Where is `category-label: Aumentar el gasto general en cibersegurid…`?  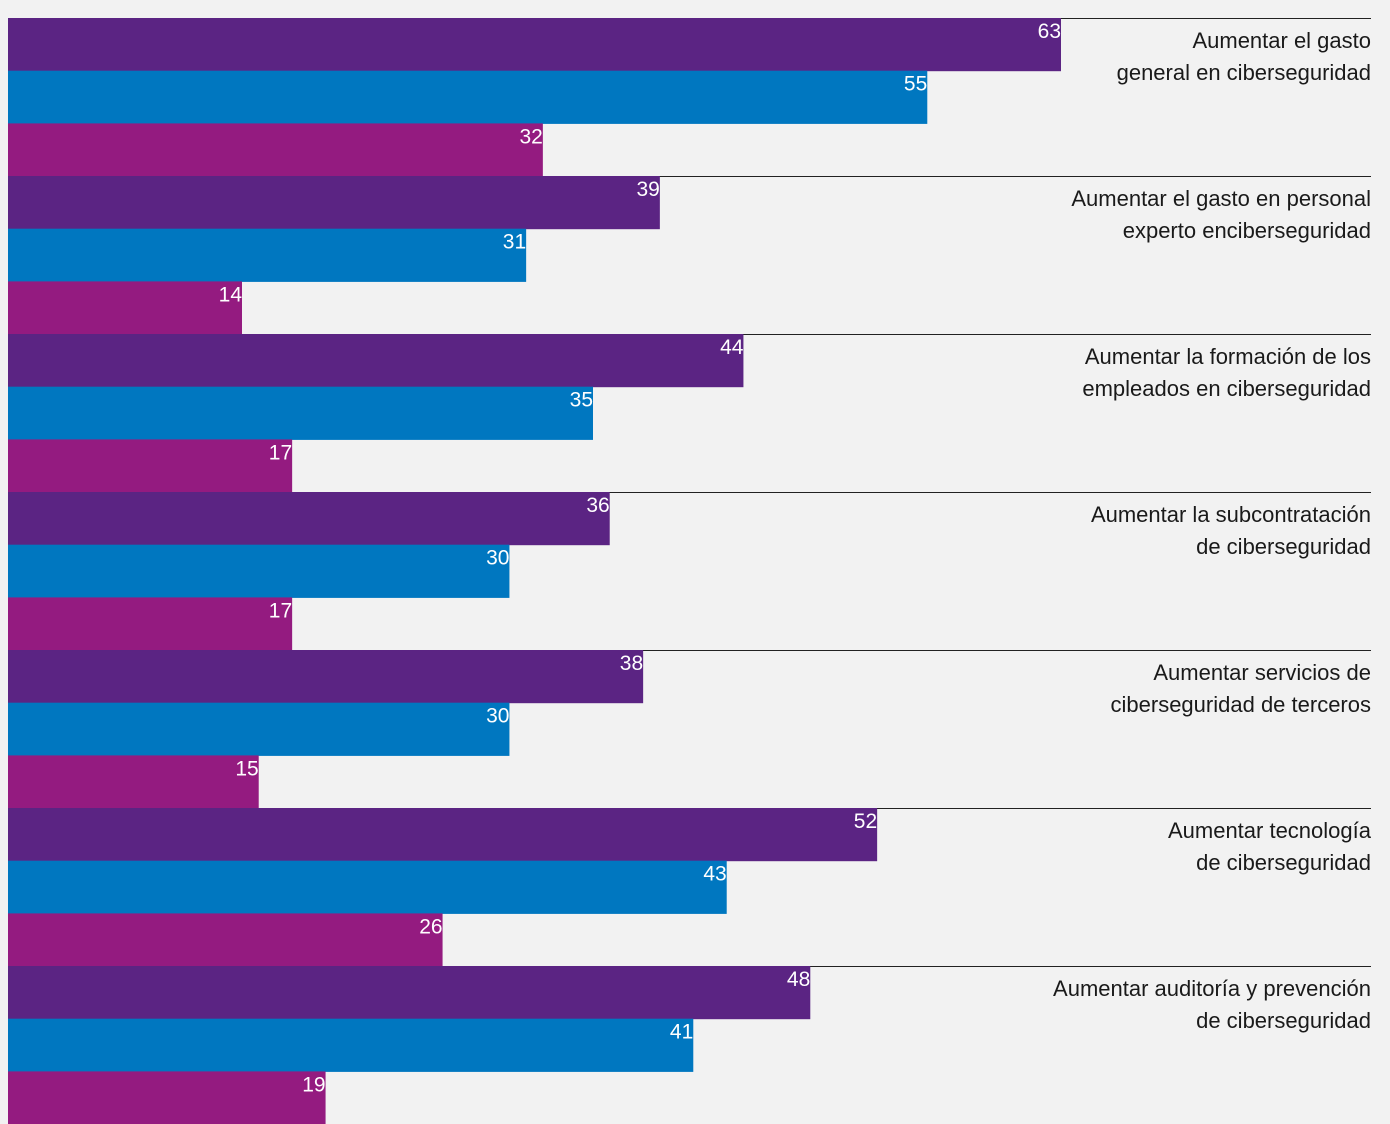 category-label: Aumentar el gasto general en cibersegurid… is located at coordinates (1244, 56).